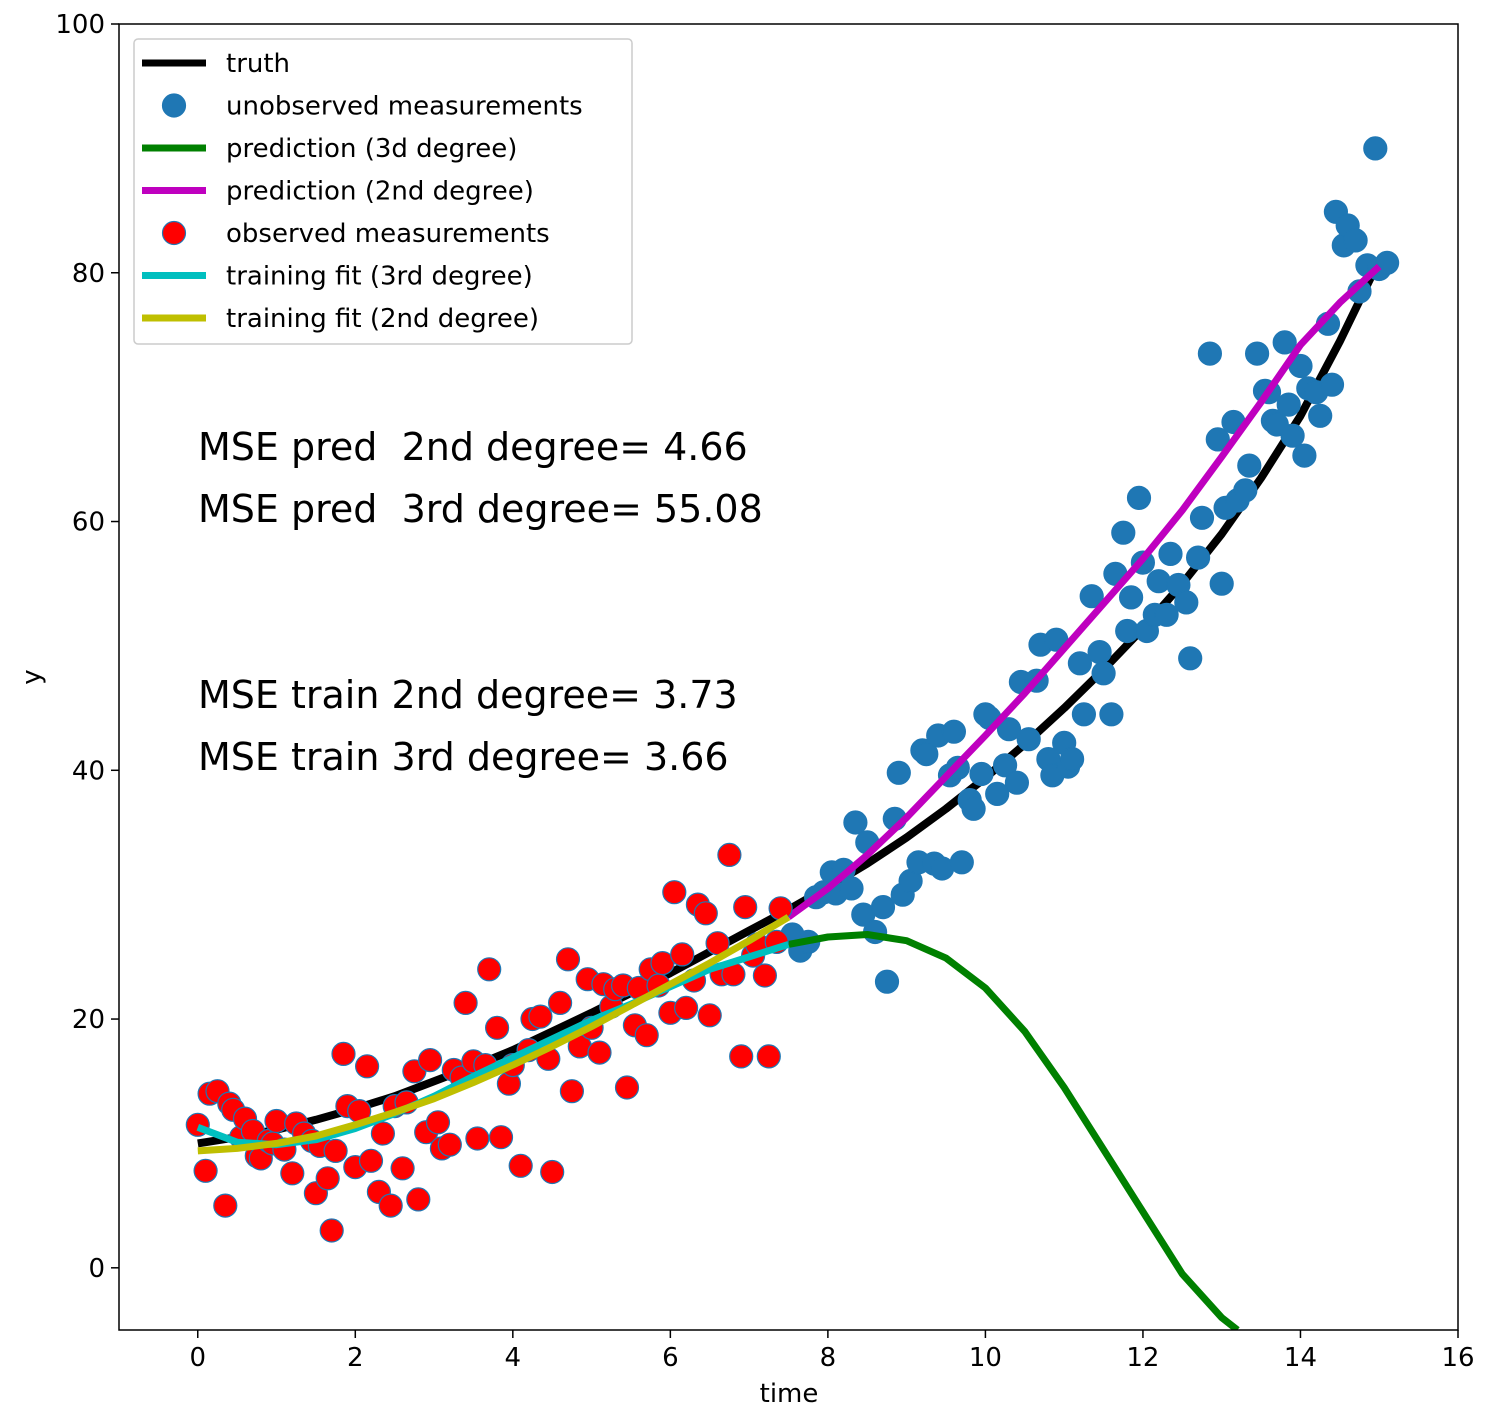 The image size is (1491, 1422). What do you see at coordinates (88, 771) in the screenshot?
I see `y-tick-label: 40` at bounding box center [88, 771].